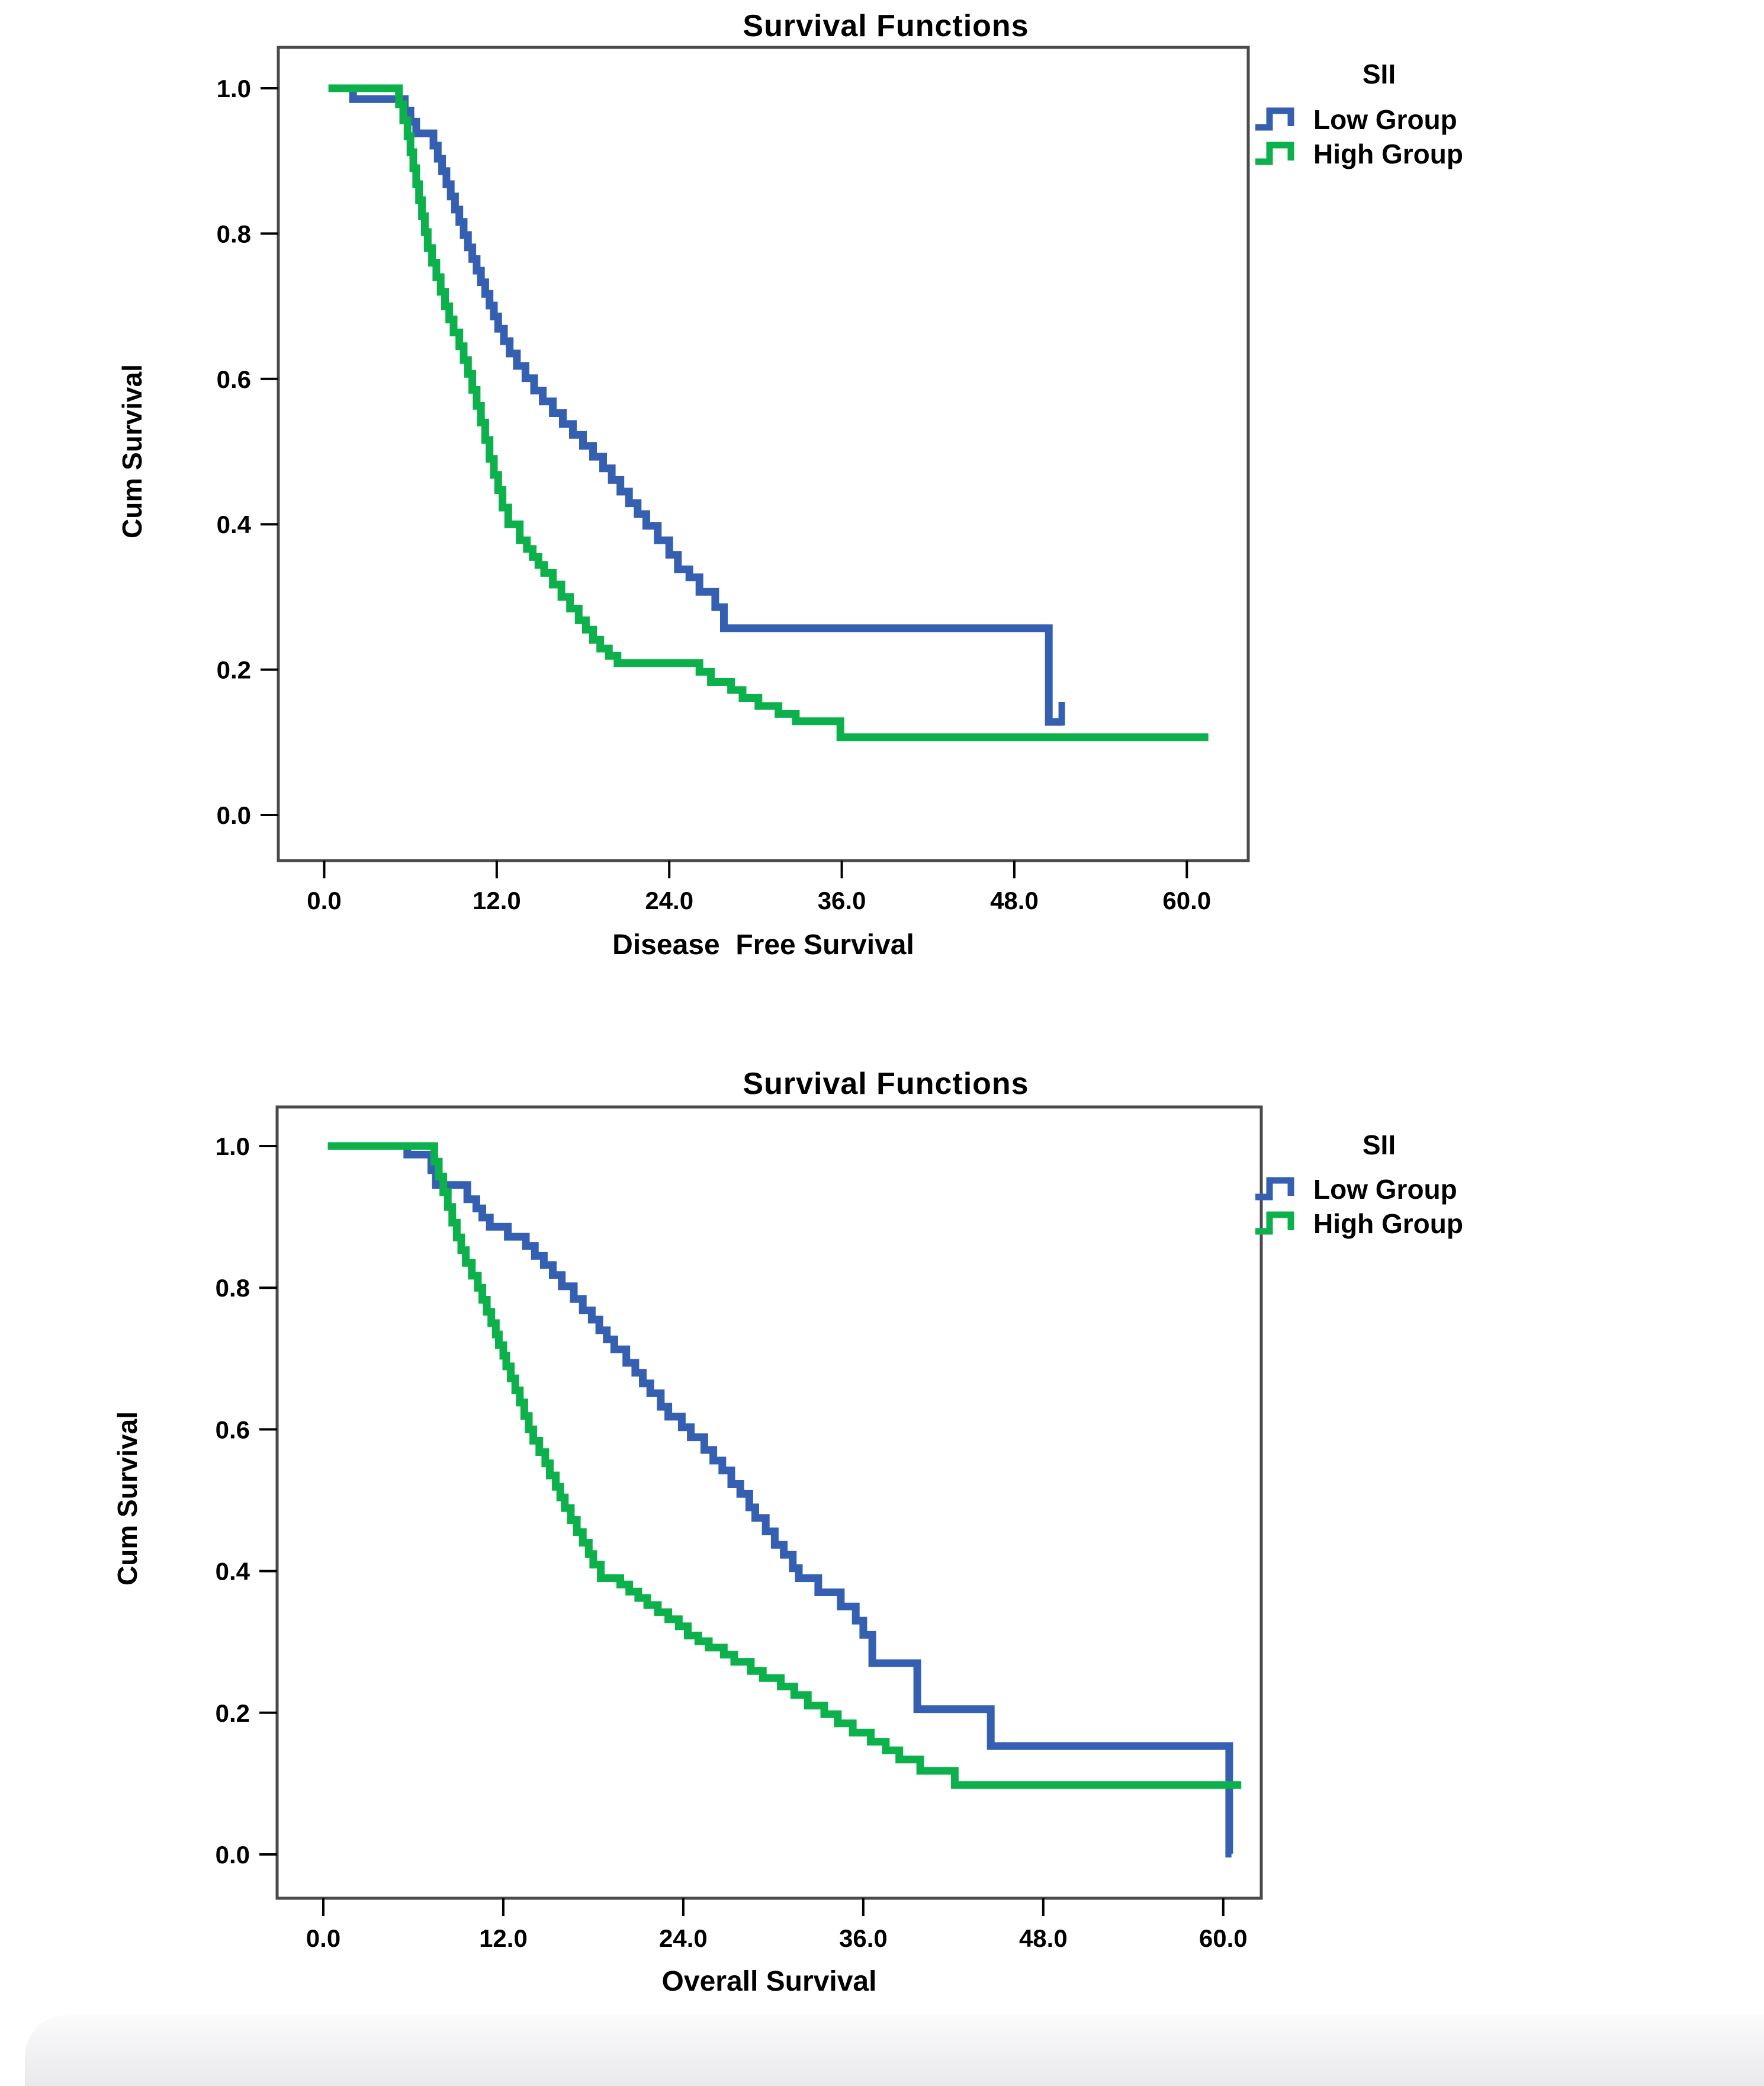 This screenshot has width=1764, height=2086. Describe the element at coordinates (894, 2050) in the screenshot. I see `page-bottom-strip` at that location.